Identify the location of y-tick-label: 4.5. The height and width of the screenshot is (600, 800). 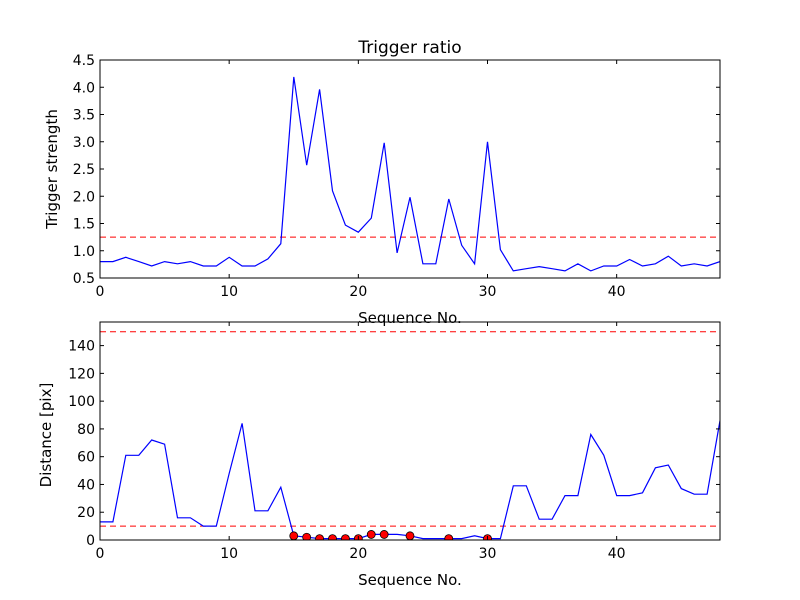
(84, 61).